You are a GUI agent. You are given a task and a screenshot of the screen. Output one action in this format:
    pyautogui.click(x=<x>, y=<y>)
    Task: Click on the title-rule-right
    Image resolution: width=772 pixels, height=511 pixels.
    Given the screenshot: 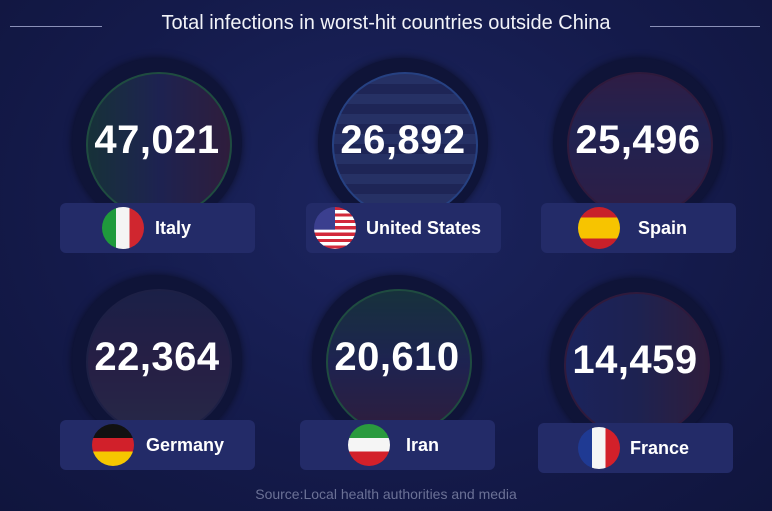 What is the action you would take?
    pyautogui.click(x=705, y=26)
    